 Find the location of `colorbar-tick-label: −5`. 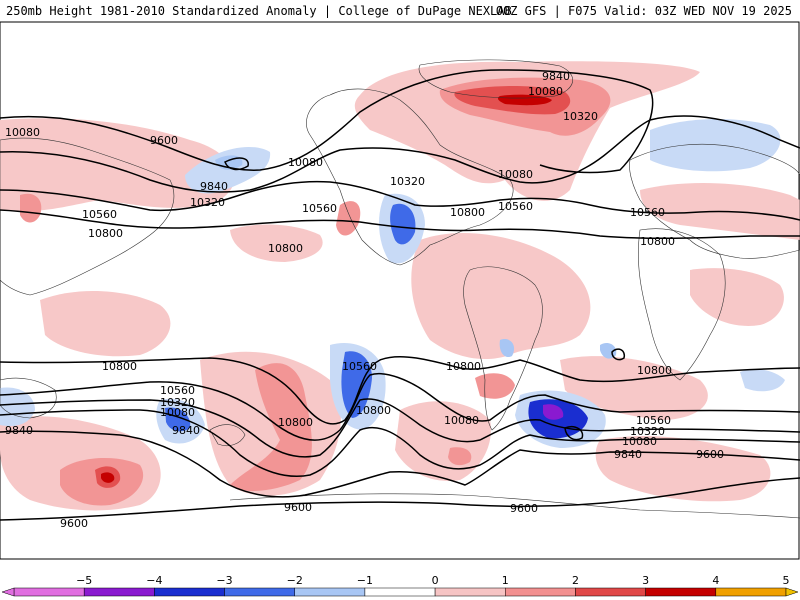

colorbar-tick-label: −5 is located at coordinates (84, 580).